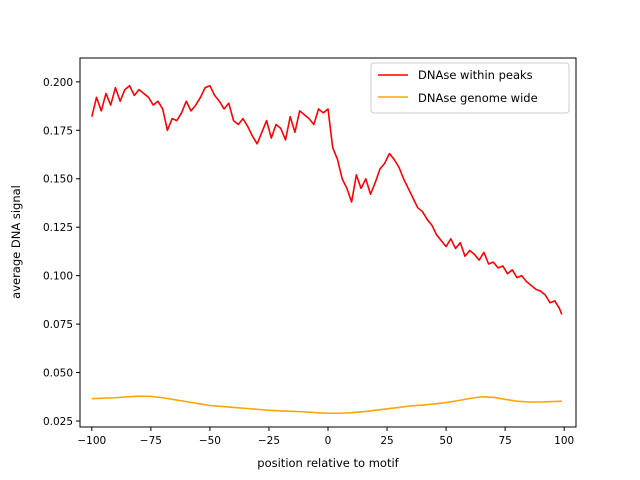 This screenshot has height=480, width=640. I want to click on series-line-genome-wide, so click(326, 405).